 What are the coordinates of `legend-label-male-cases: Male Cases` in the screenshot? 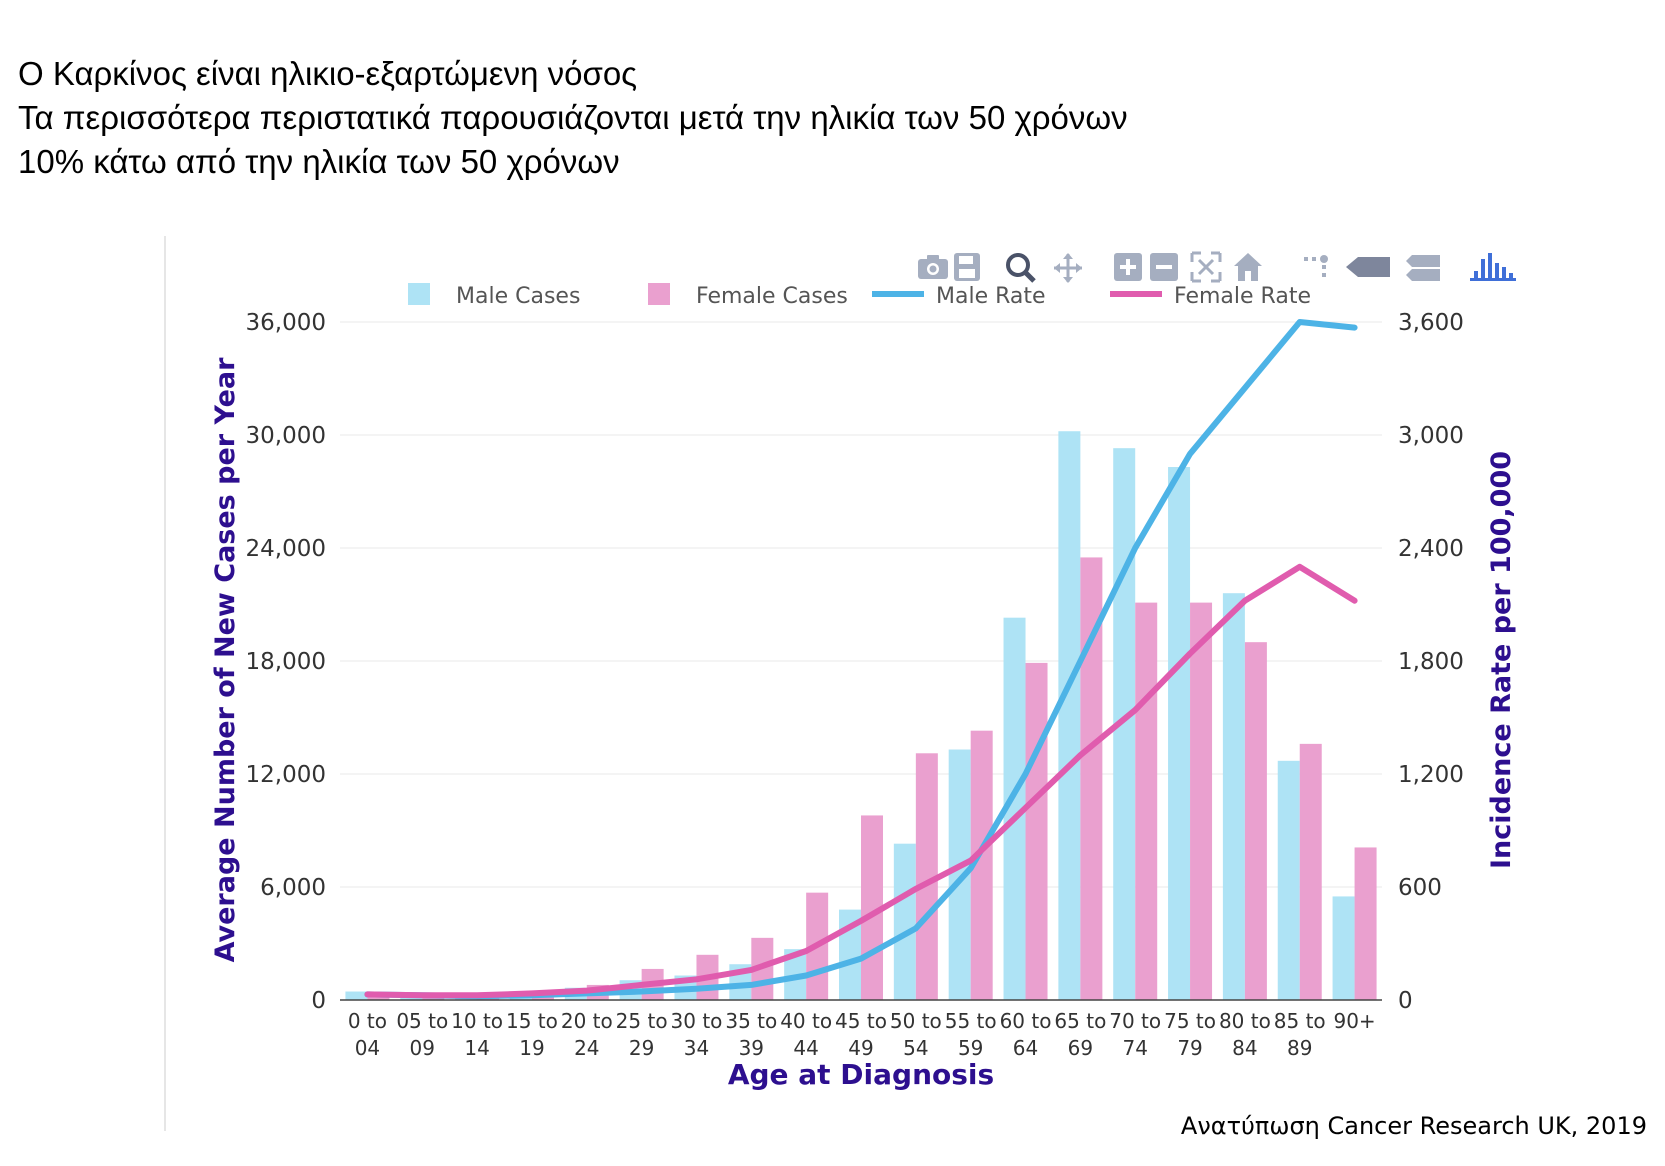 It's located at (518, 296).